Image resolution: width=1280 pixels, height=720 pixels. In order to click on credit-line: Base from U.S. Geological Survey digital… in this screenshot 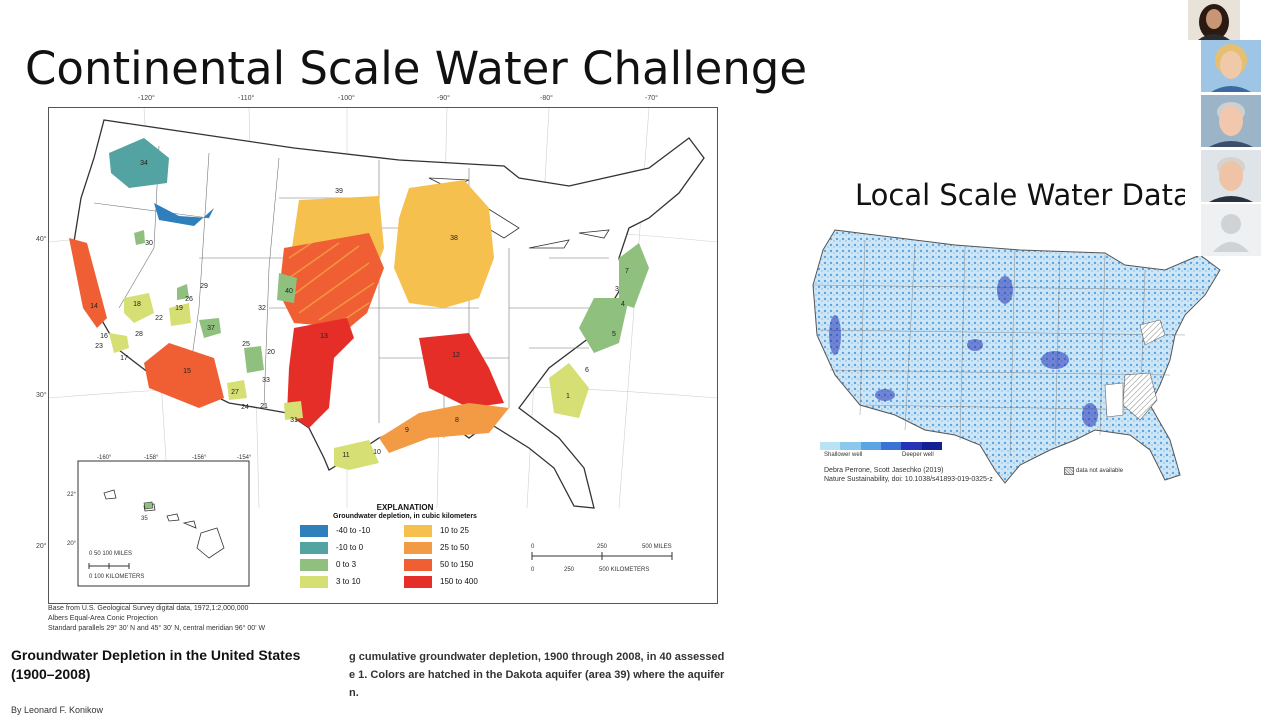, I will do `click(148, 608)`.